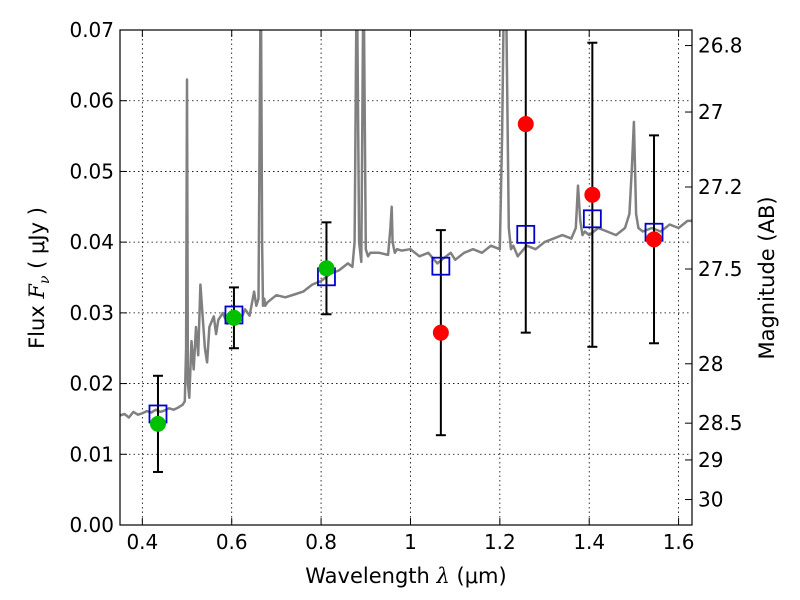 This screenshot has width=800, height=600. I want to click on x-tick-label: 1.2, so click(500, 542).